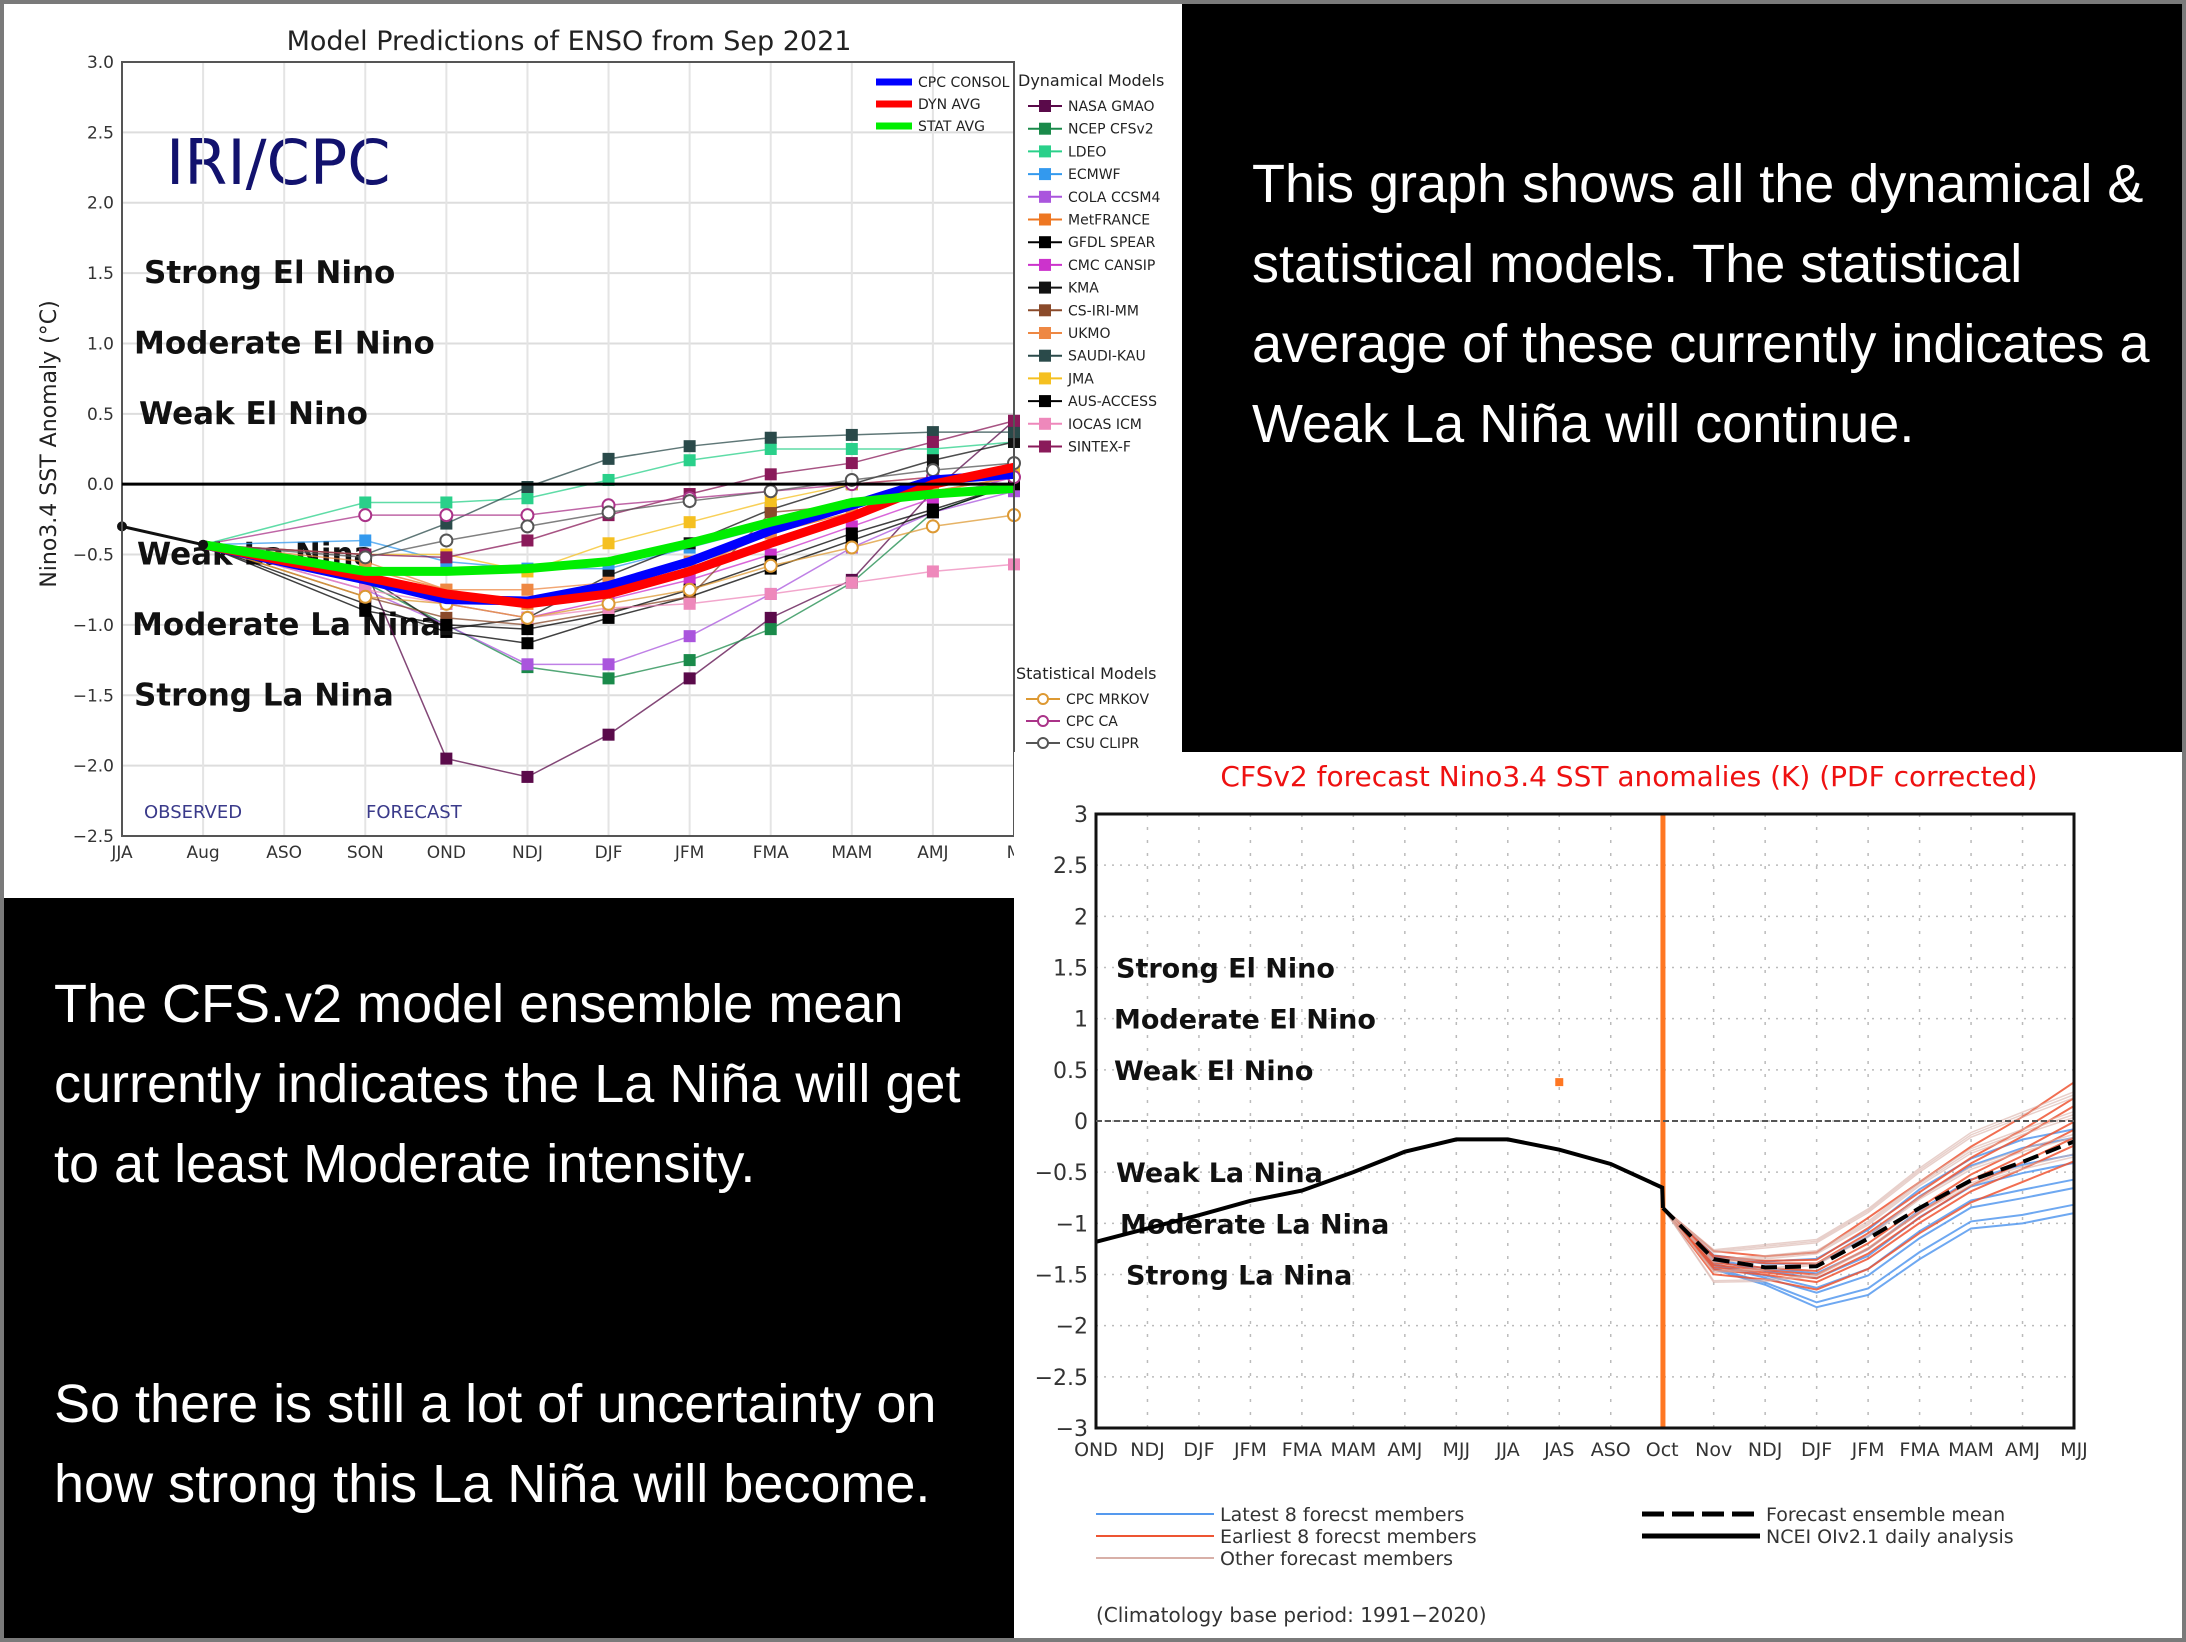 This screenshot has height=1642, width=2186. What do you see at coordinates (1112, 402) in the screenshot?
I see `legend-label-aus-access: AUS-ACCESS` at bounding box center [1112, 402].